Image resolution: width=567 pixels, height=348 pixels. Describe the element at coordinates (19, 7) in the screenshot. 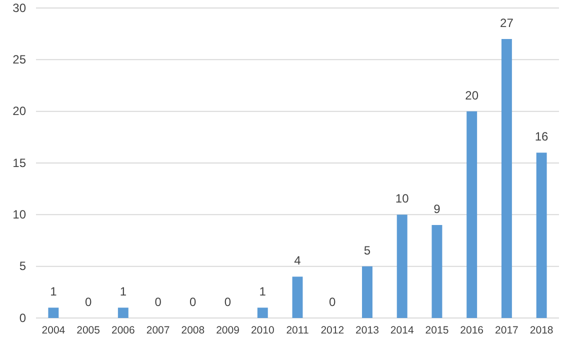

I see `y-tick-label: 30` at that location.